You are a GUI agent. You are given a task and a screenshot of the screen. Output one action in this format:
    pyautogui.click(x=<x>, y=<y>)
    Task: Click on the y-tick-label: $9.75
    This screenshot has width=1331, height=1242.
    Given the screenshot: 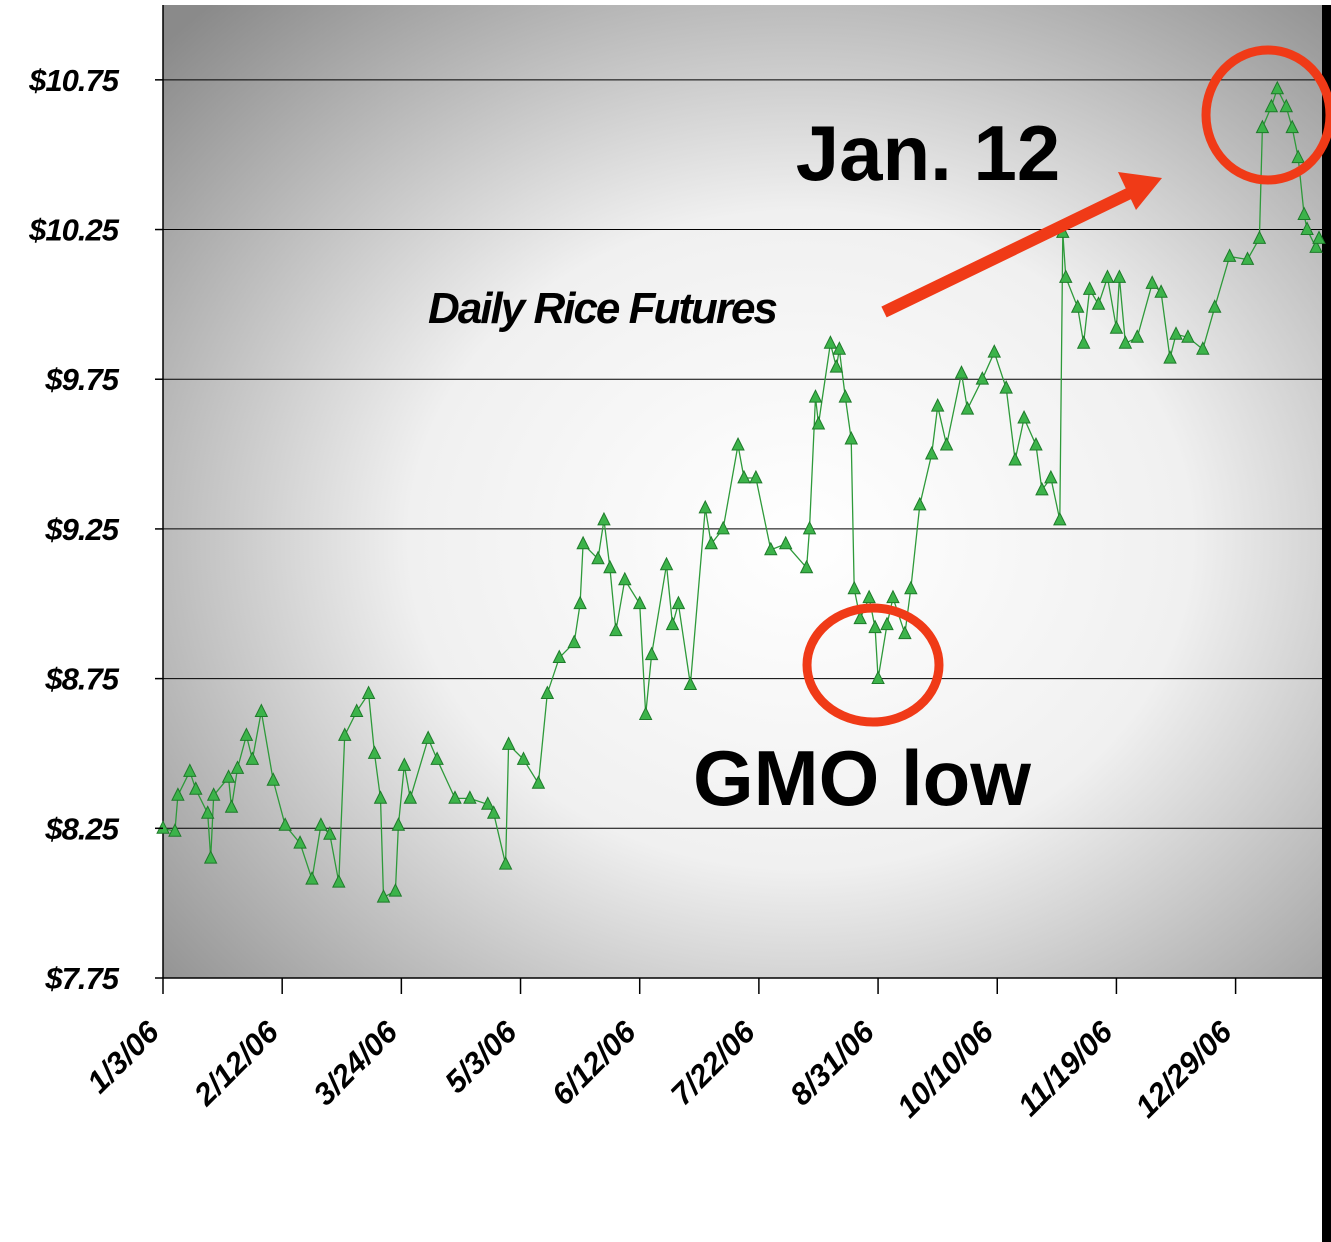 What is the action you would take?
    pyautogui.click(x=81, y=379)
    